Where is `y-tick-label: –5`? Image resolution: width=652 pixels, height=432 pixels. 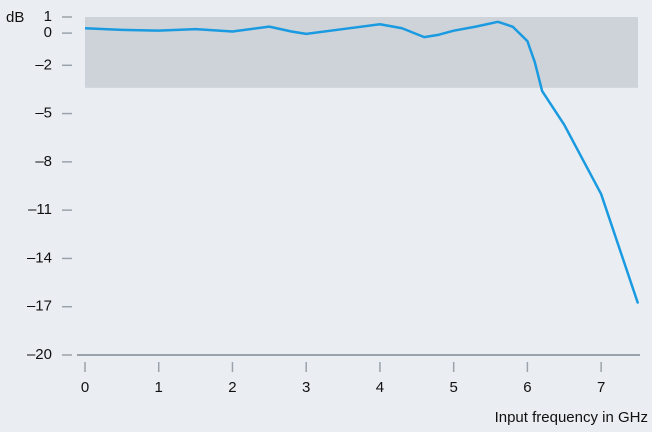
y-tick-label: –5 is located at coordinates (43, 113).